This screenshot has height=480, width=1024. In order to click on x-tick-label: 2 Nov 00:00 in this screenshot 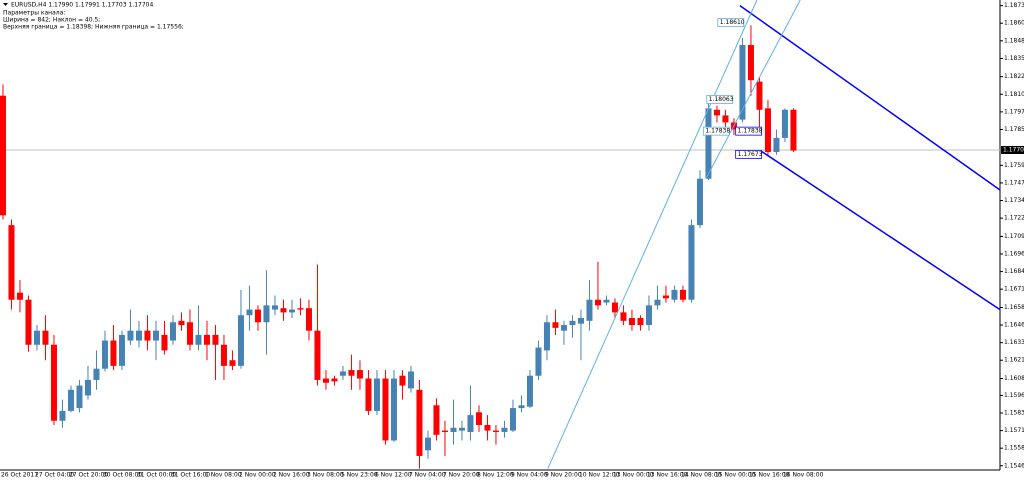, I will do `click(257, 475)`.